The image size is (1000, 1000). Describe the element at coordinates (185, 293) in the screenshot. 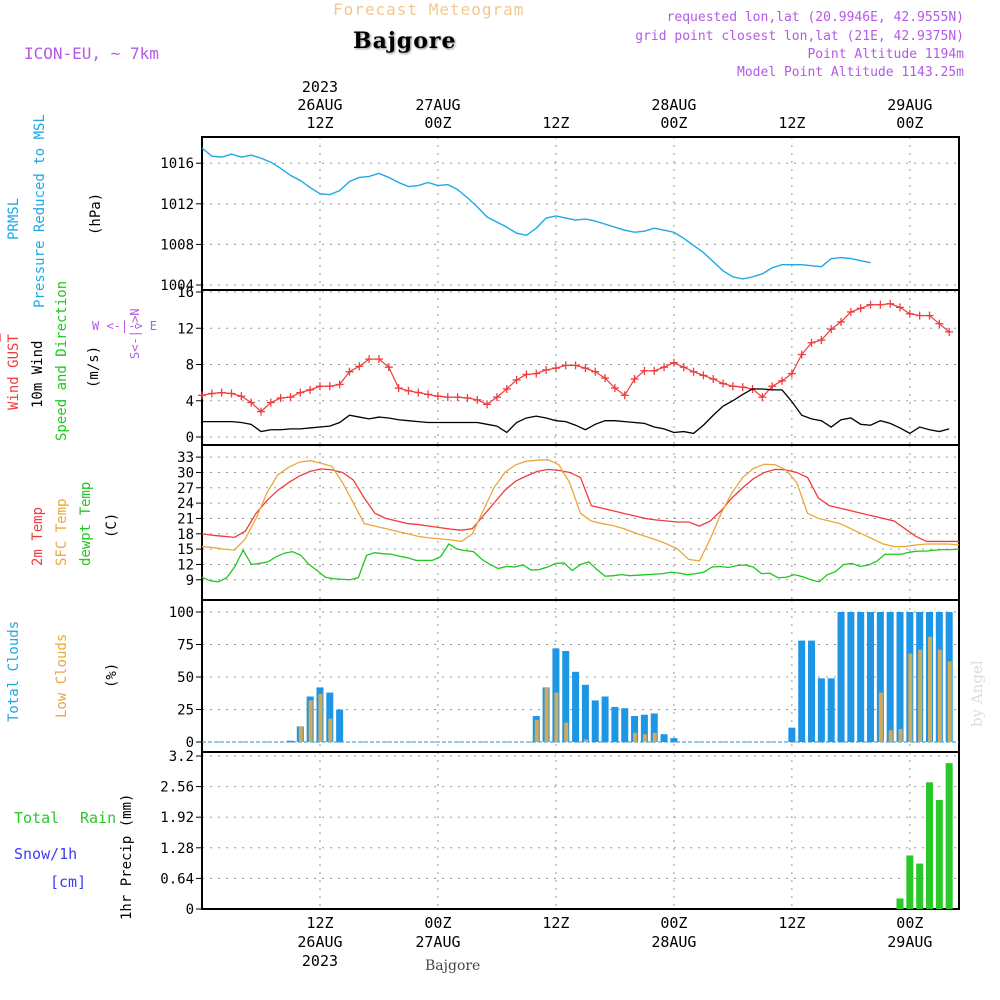

I see `y-tick-label: 16` at that location.